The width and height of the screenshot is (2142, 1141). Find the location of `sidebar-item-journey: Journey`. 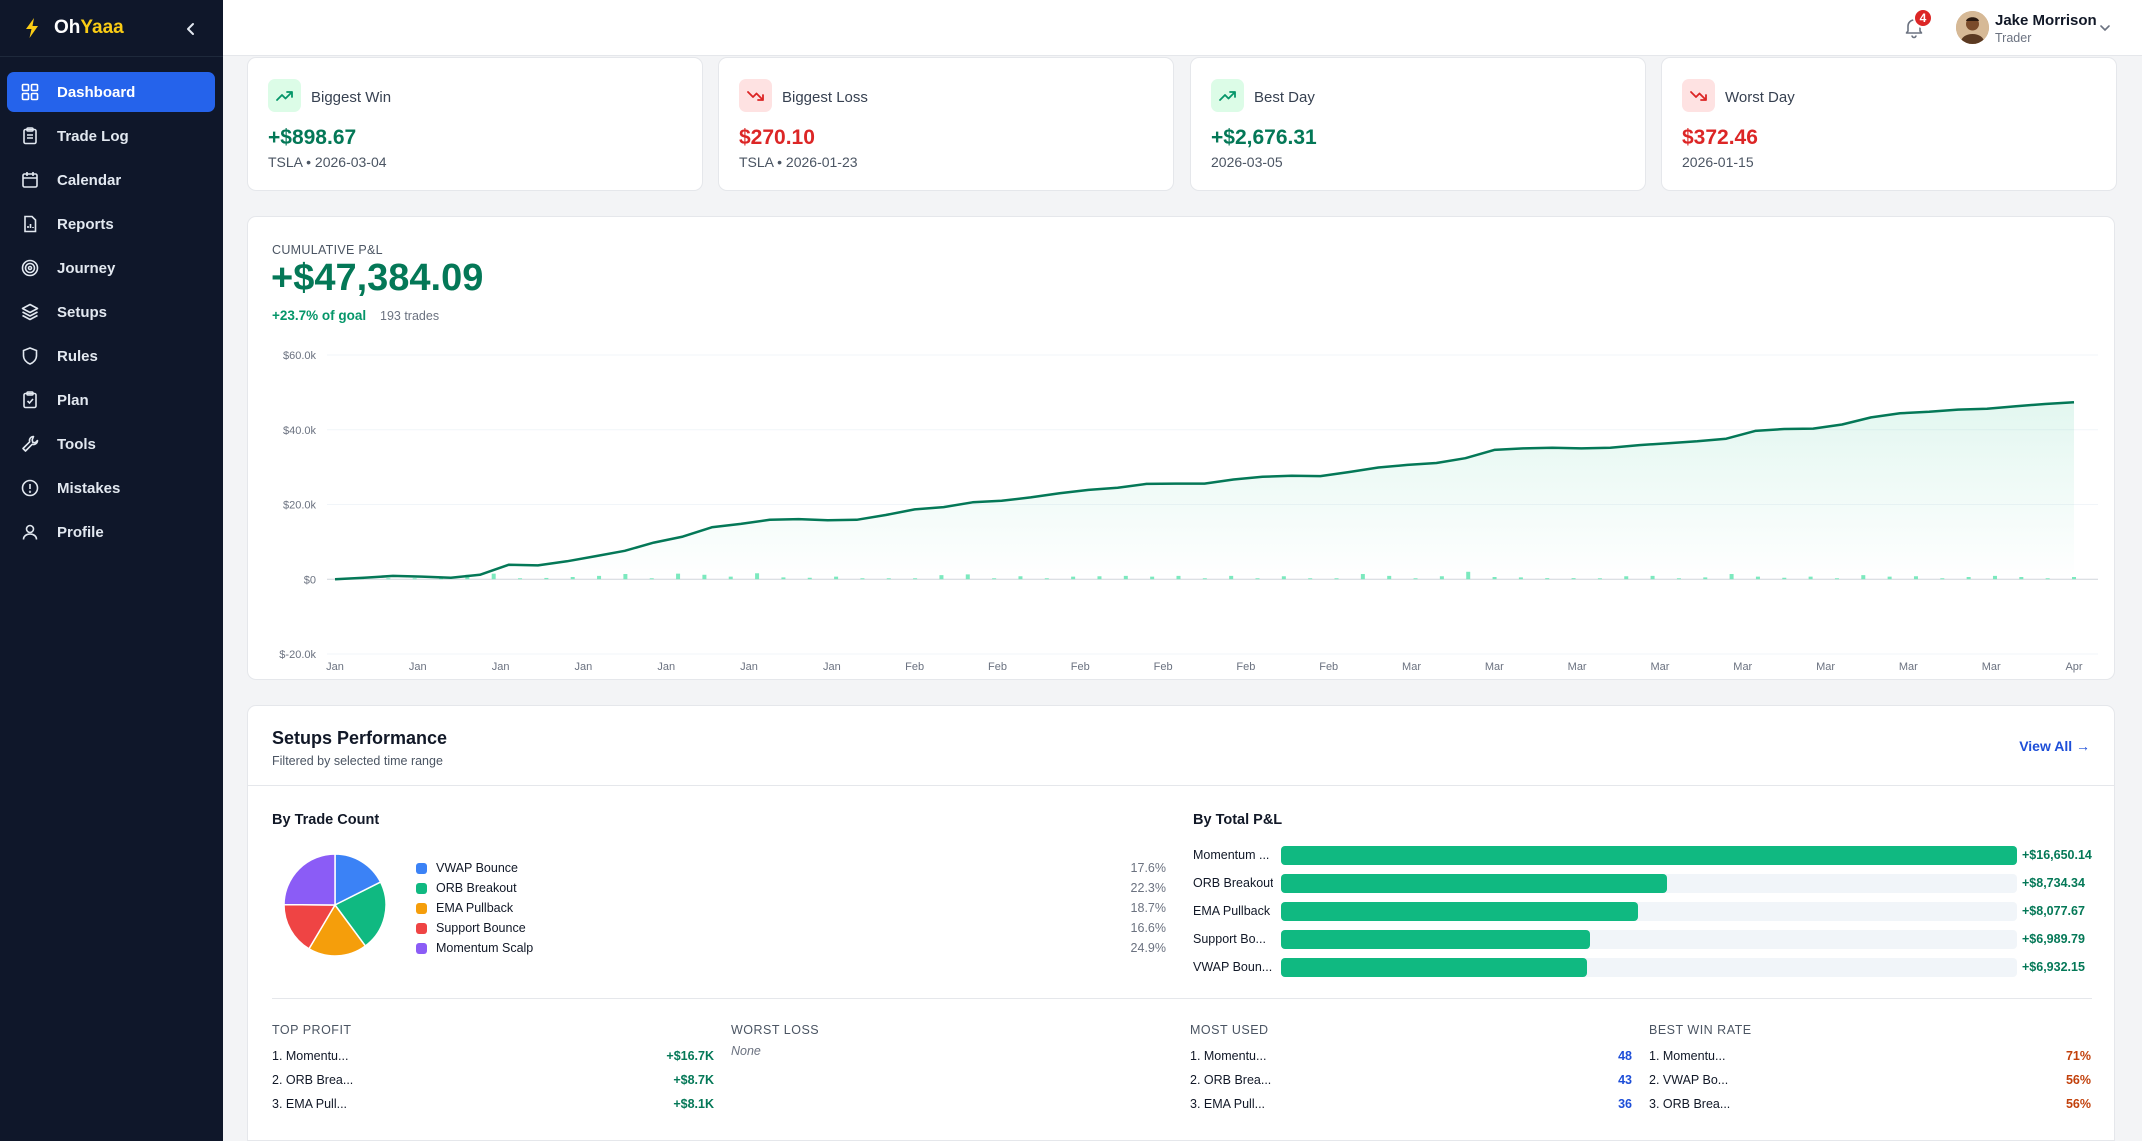

sidebar-item-journey: Journey is located at coordinates (111, 268).